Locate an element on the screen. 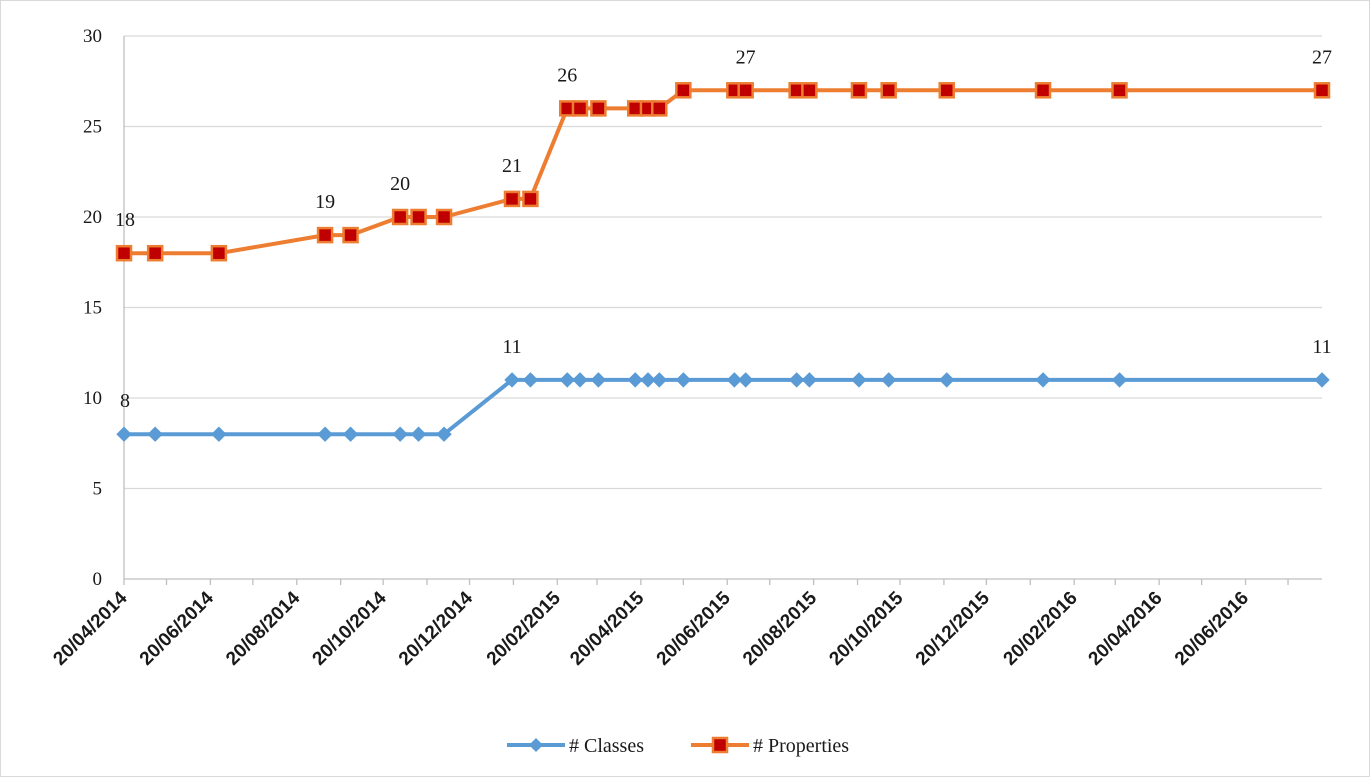  data-label: 26 is located at coordinates (567, 75).